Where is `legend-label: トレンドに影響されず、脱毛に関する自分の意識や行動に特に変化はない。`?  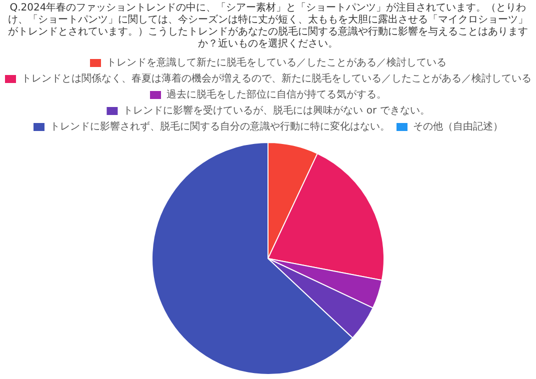 legend-label: トレンドに影響されず、脱毛に関する自分の意識や行動に特に変化はない。 is located at coordinates (220, 126).